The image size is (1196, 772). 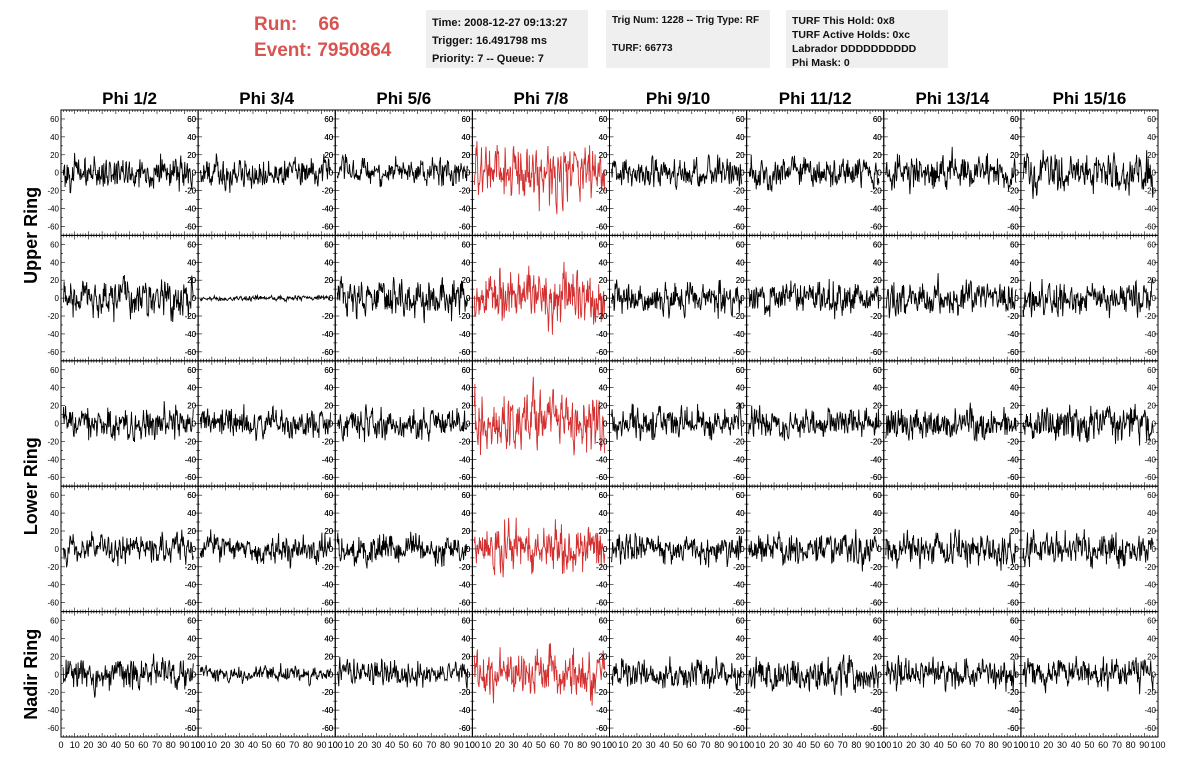 I want to click on turf-text: TURF: 66773, so click(x=642, y=48).